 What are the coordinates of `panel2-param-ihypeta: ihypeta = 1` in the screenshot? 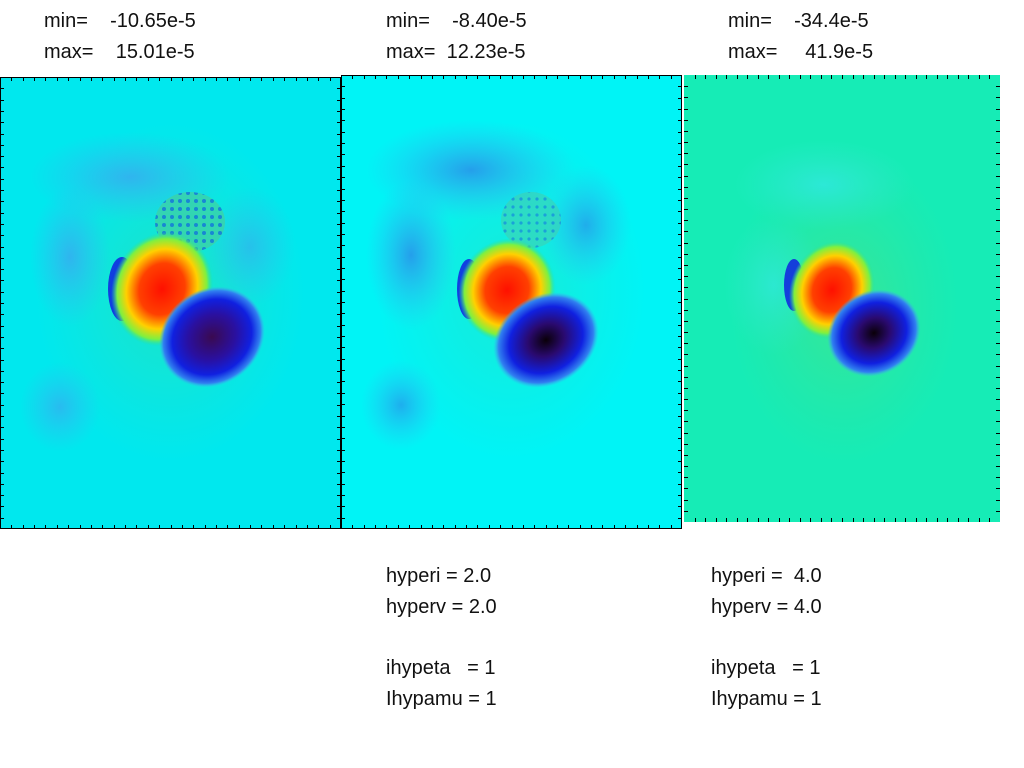 It's located at (441, 668).